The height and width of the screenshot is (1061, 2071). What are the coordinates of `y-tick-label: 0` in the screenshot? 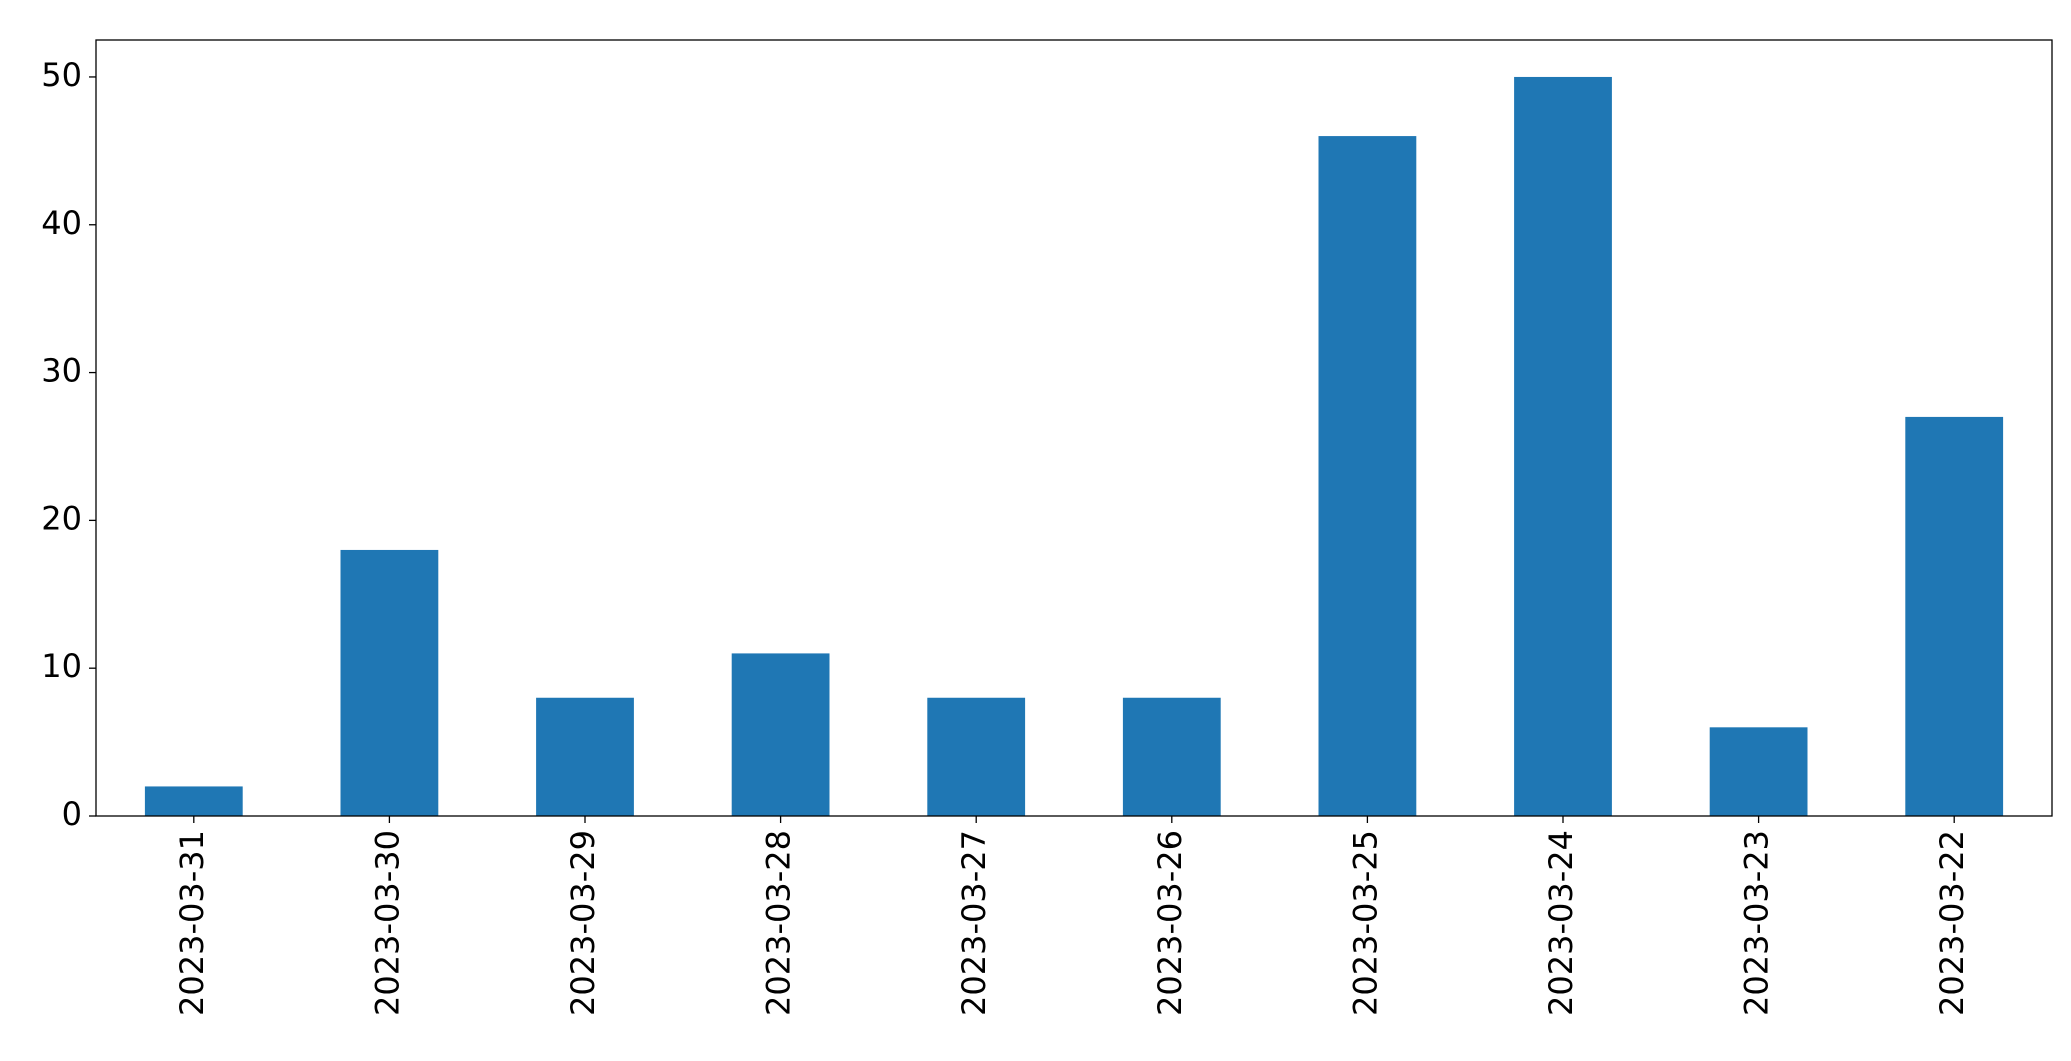 It's located at (72, 814).